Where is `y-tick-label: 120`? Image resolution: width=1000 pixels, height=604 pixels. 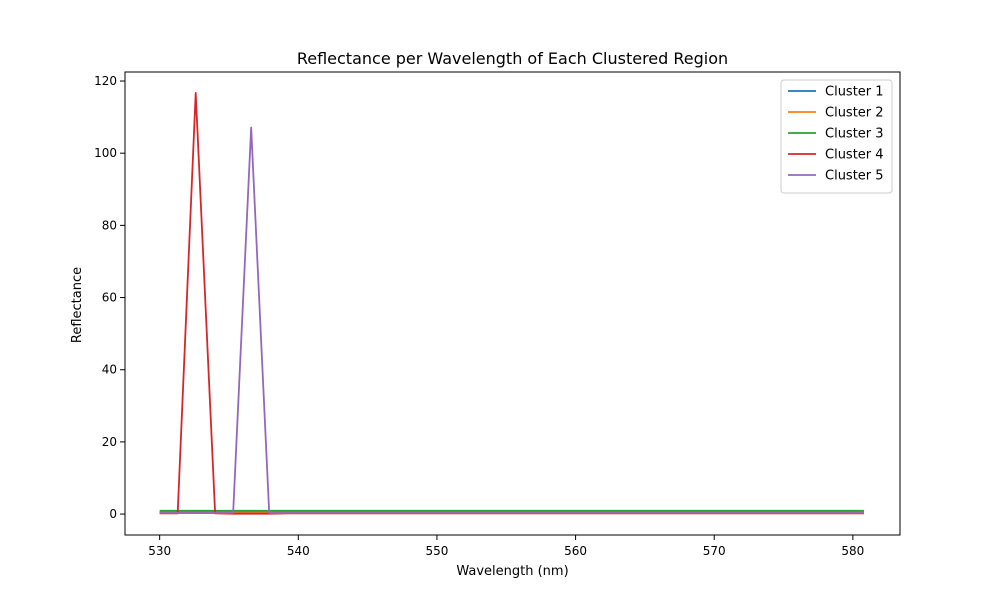
y-tick-label: 120 is located at coordinates (105, 81).